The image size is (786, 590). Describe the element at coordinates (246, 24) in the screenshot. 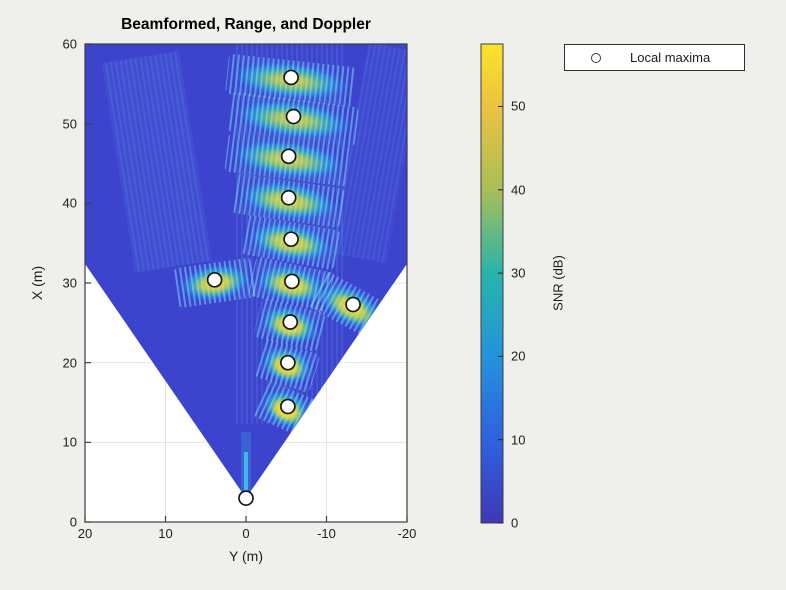

I see `plot-title: Beamformed, Range, and Doppler` at that location.